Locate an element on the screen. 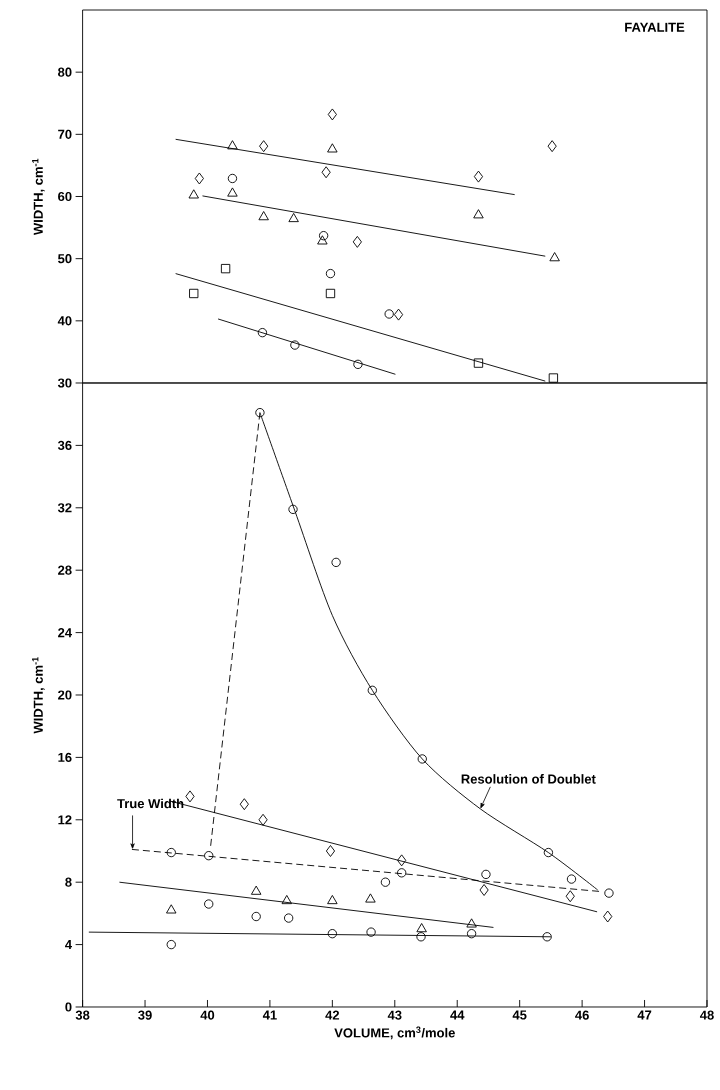 This screenshot has width=720, height=1090. x-tick-label: 48 is located at coordinates (706, 1015).